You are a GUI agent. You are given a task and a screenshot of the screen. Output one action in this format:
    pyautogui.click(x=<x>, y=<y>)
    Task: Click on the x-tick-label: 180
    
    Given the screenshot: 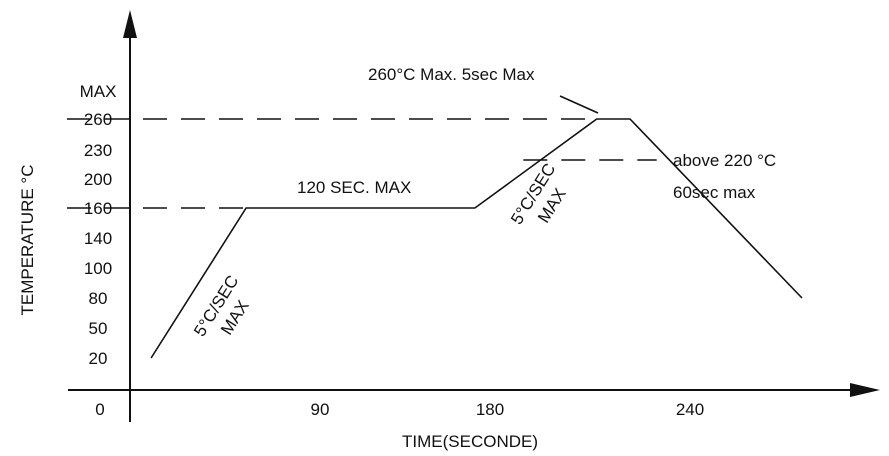 What is the action you would take?
    pyautogui.click(x=490, y=409)
    